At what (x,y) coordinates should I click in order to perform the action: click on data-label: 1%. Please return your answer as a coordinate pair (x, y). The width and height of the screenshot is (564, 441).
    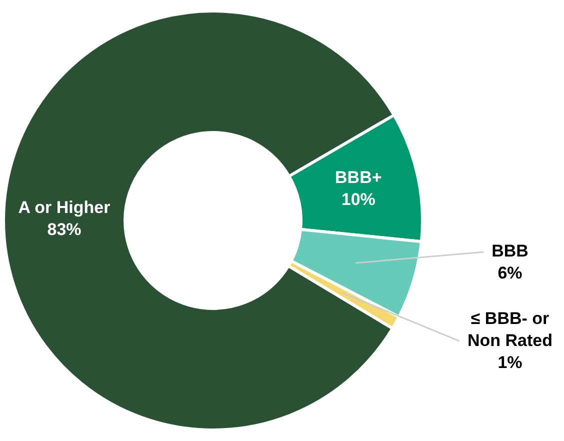
    Looking at the image, I should click on (510, 362).